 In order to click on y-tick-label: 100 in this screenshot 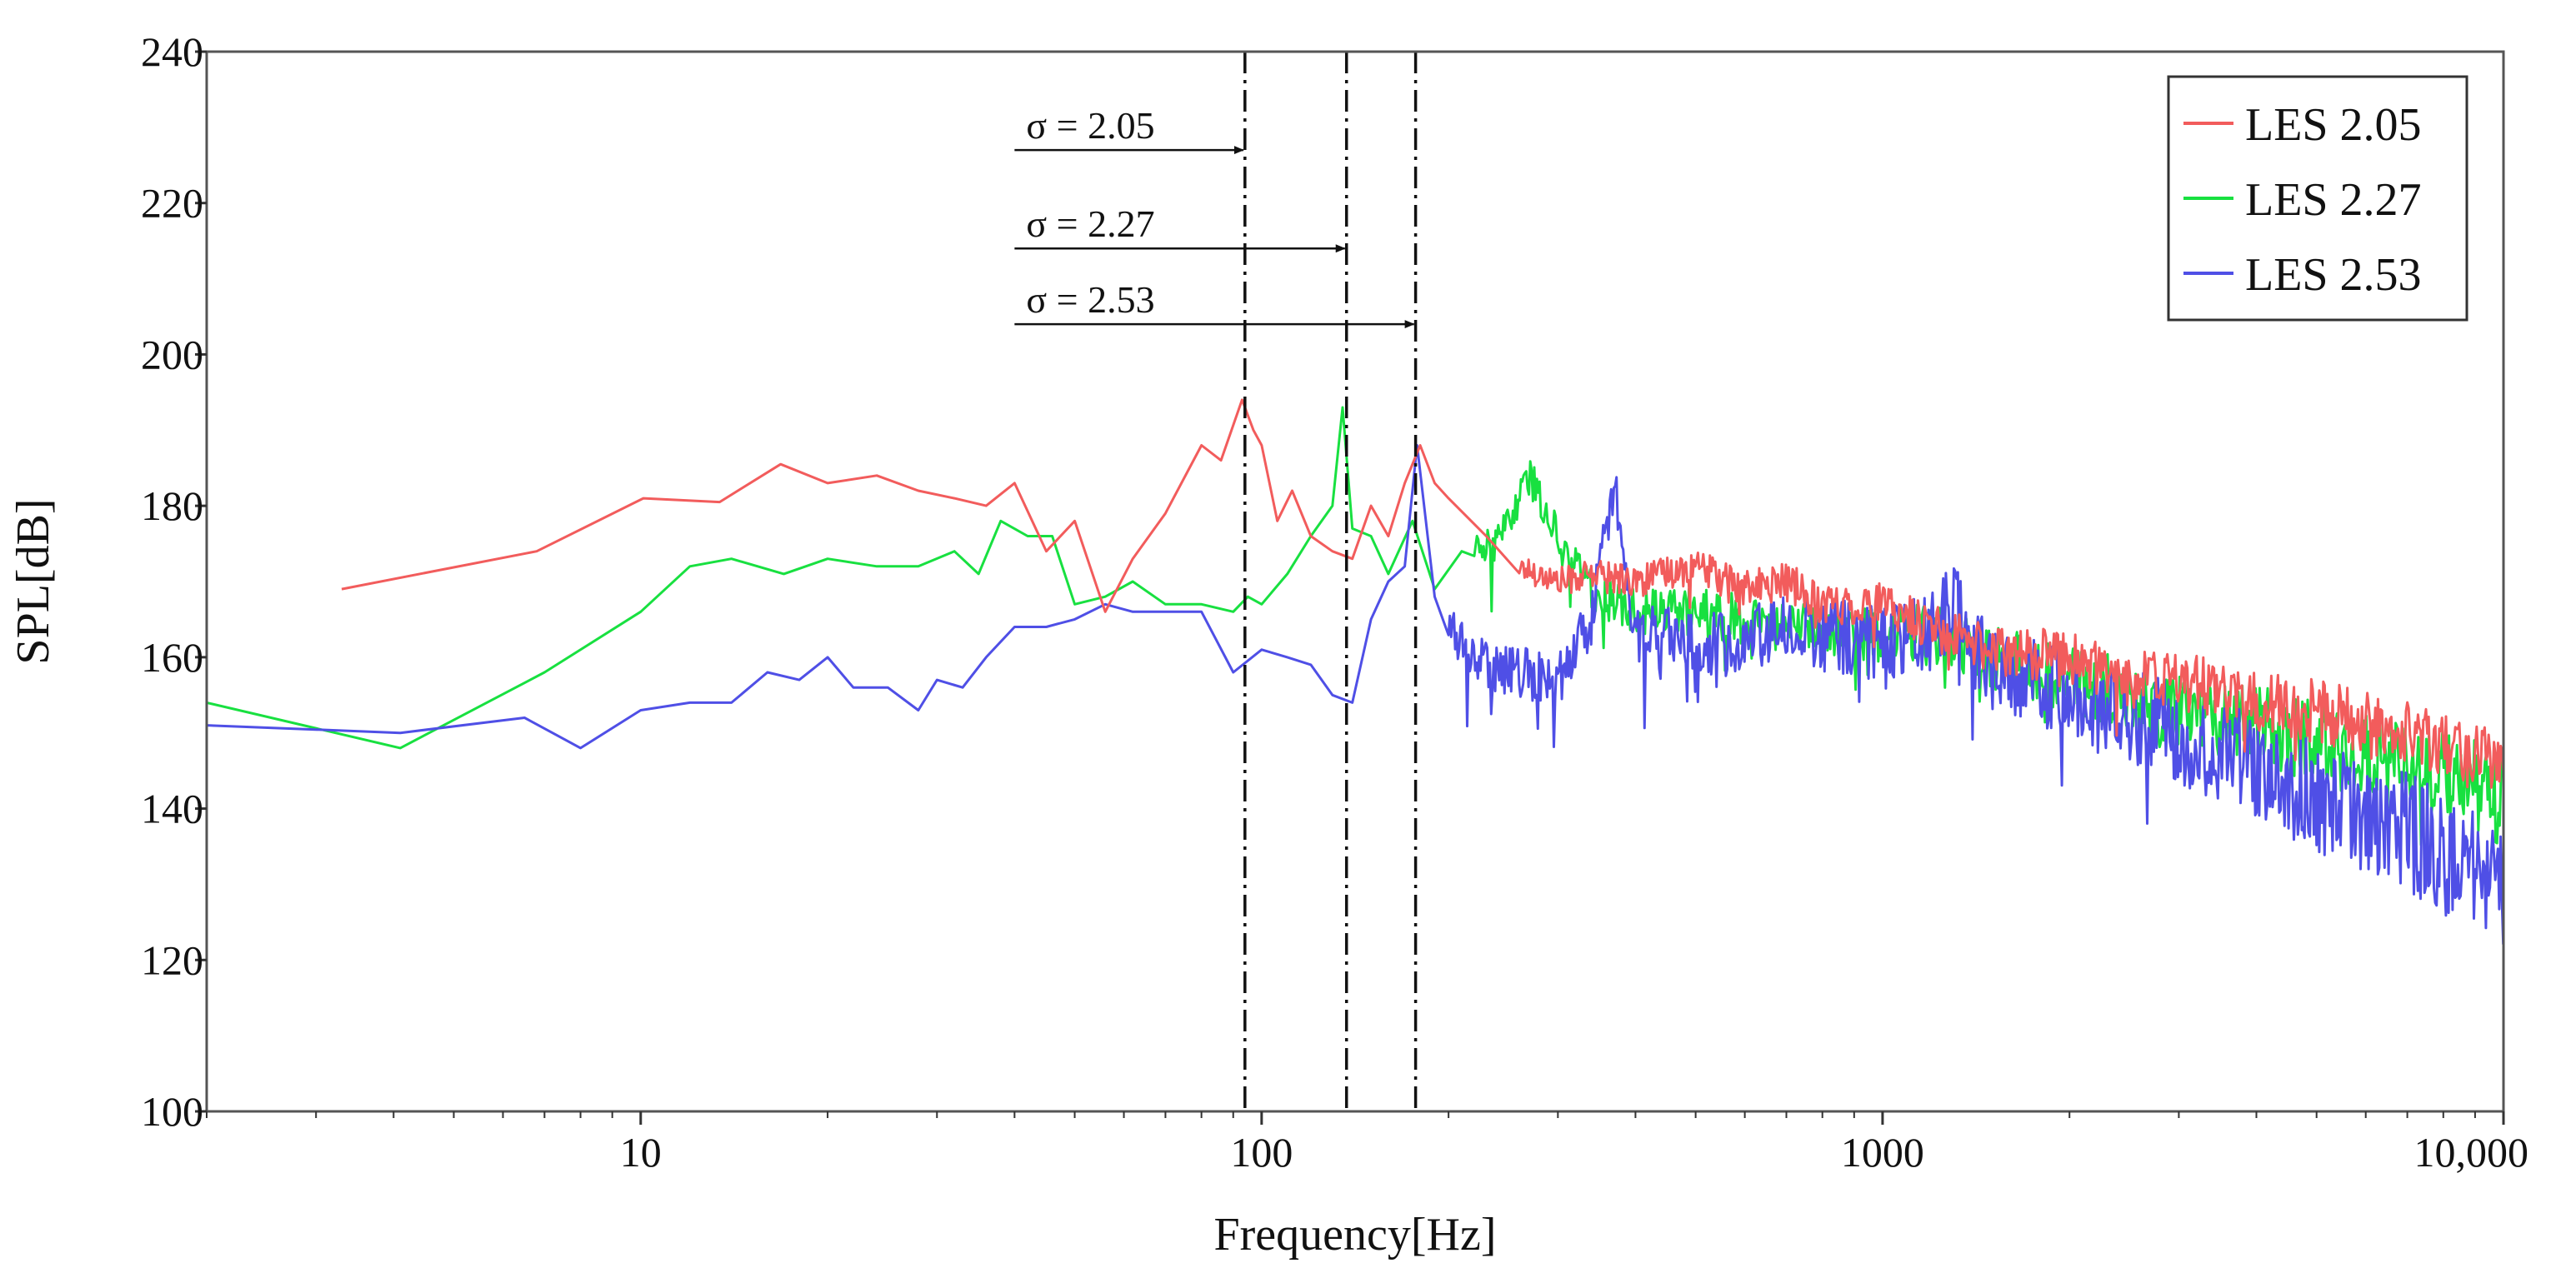, I will do `click(172, 1111)`.